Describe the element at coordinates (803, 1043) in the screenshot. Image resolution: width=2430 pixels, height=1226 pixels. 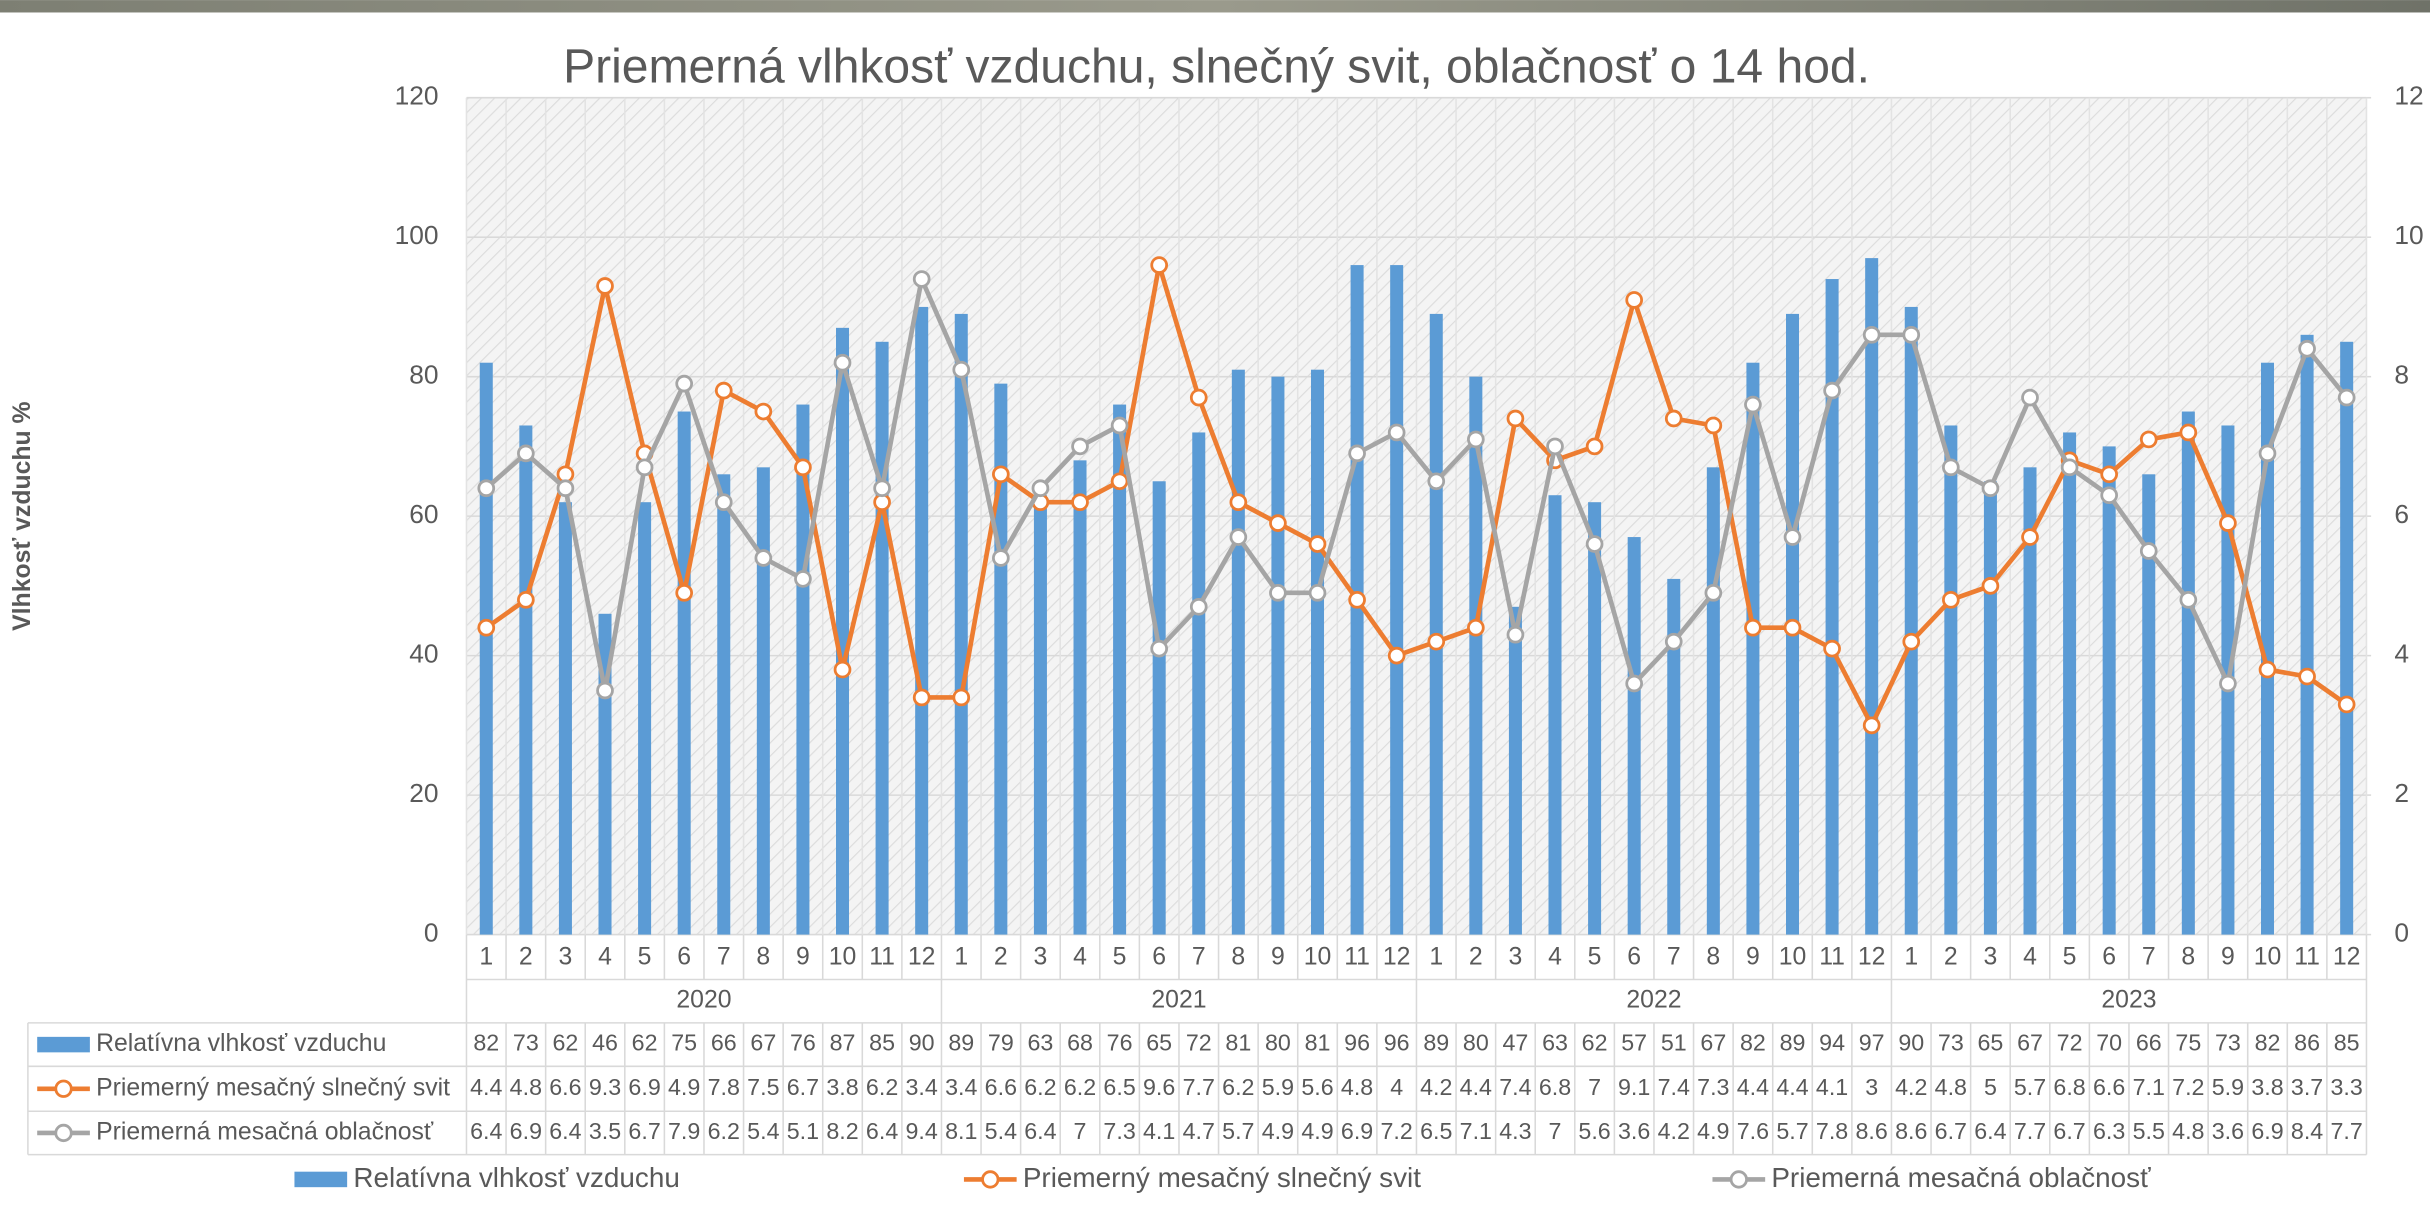
I see `table-cell: 76` at that location.